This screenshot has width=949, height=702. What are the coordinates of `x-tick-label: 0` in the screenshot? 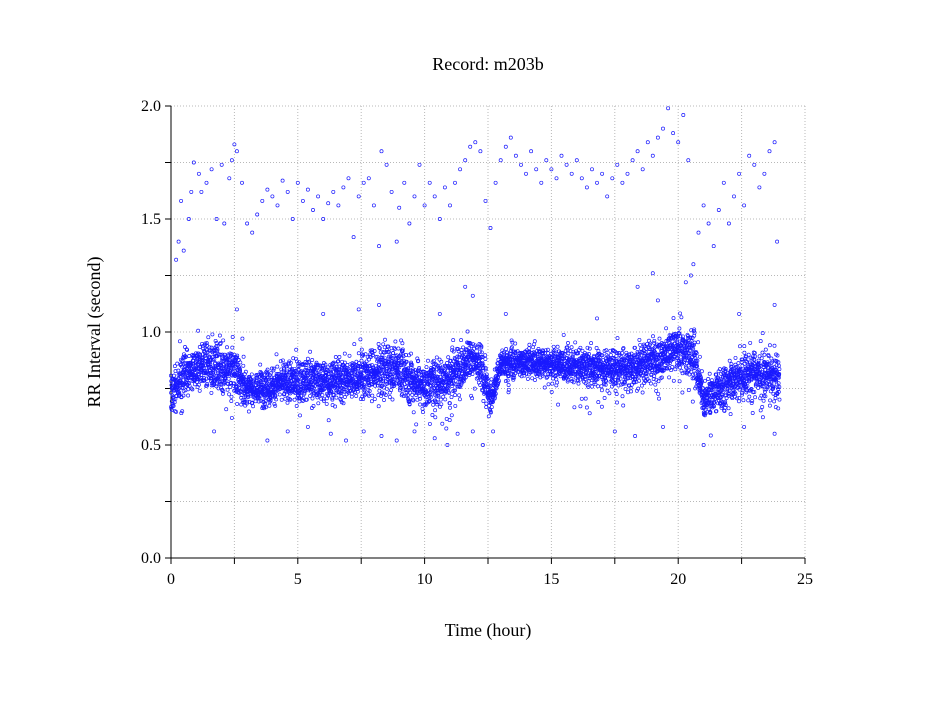 It's located at (171, 579).